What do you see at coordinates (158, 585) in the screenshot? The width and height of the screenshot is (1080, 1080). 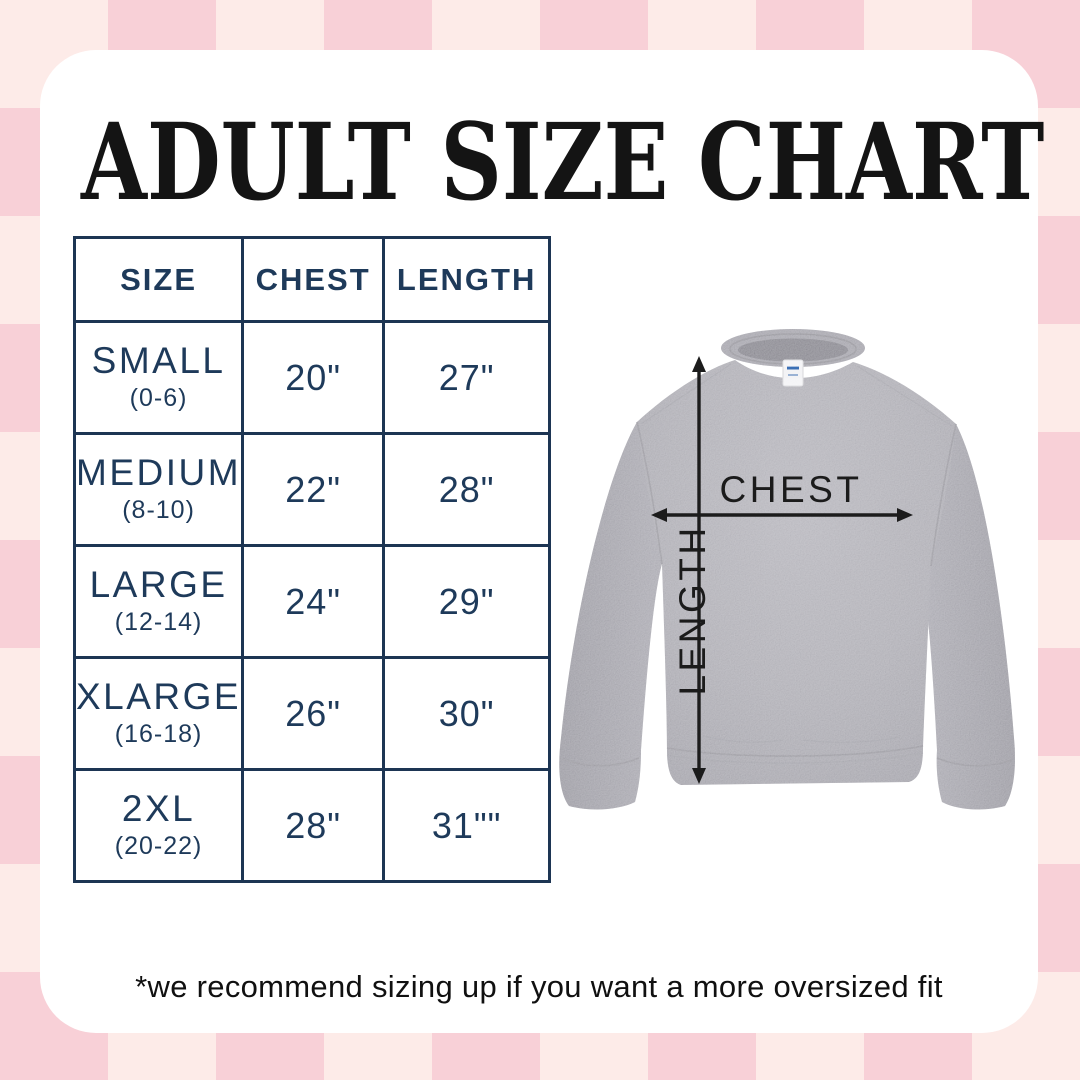 I see `size-name: LARGE` at bounding box center [158, 585].